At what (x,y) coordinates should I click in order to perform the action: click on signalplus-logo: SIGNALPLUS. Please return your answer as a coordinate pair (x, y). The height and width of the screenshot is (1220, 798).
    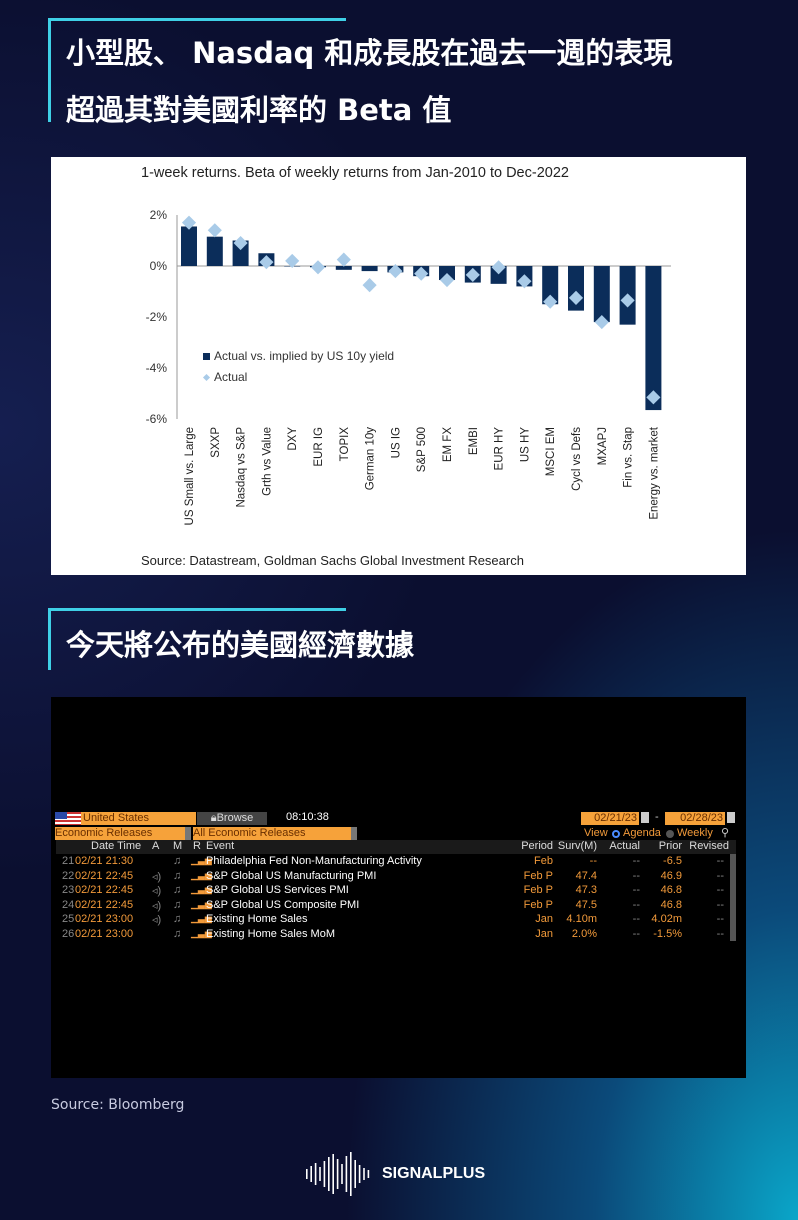
    Looking at the image, I should click on (395, 1174).